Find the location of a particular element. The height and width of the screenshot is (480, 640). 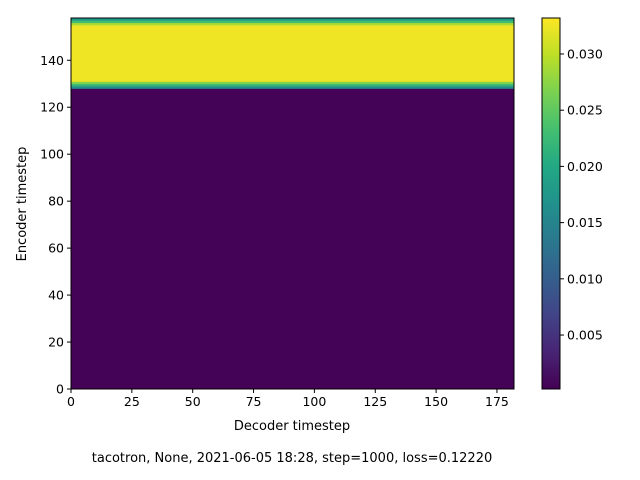

colorbar-tick-label: 0.005 is located at coordinates (585, 335).